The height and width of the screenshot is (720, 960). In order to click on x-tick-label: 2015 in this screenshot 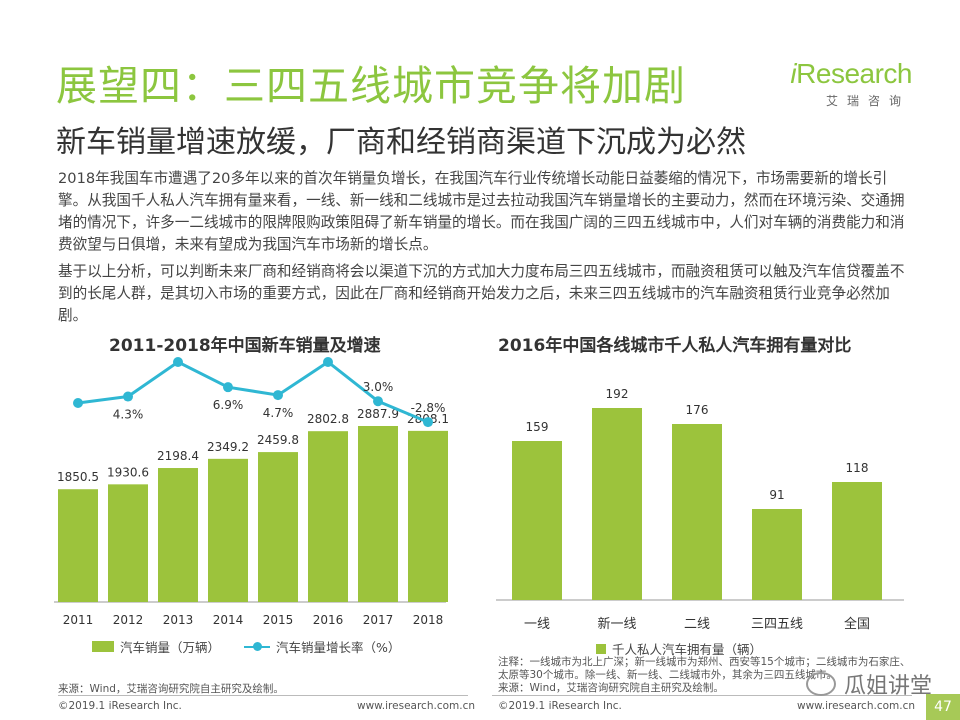, I will do `click(278, 620)`.